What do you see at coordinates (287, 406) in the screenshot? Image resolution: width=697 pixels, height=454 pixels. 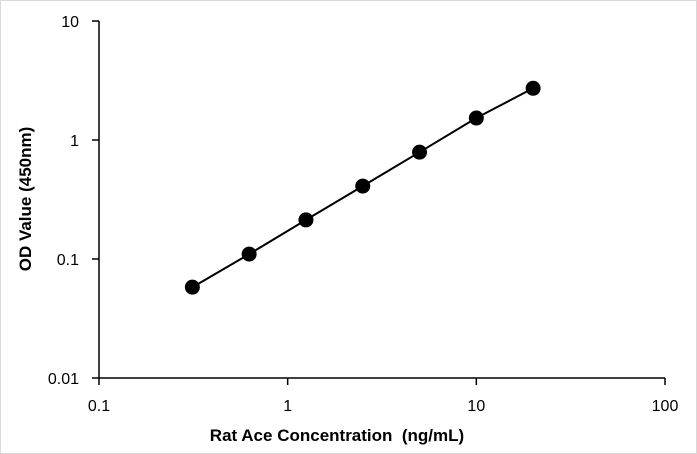 I see `x-tick-label: 1` at bounding box center [287, 406].